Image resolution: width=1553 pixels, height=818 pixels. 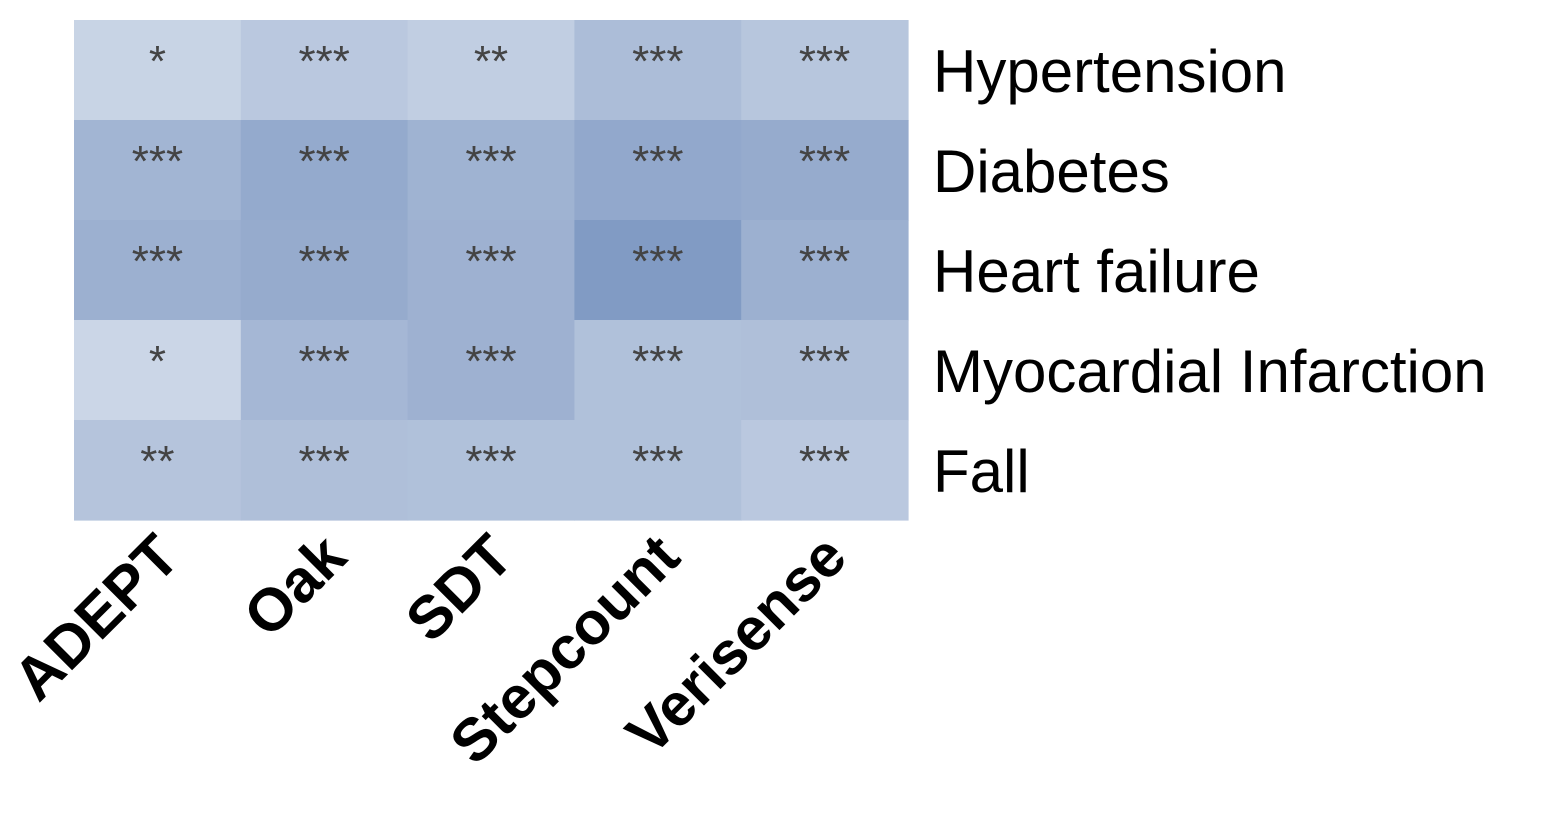 I want to click on heatmap-cell-fall-sdt, so click(x=491, y=470).